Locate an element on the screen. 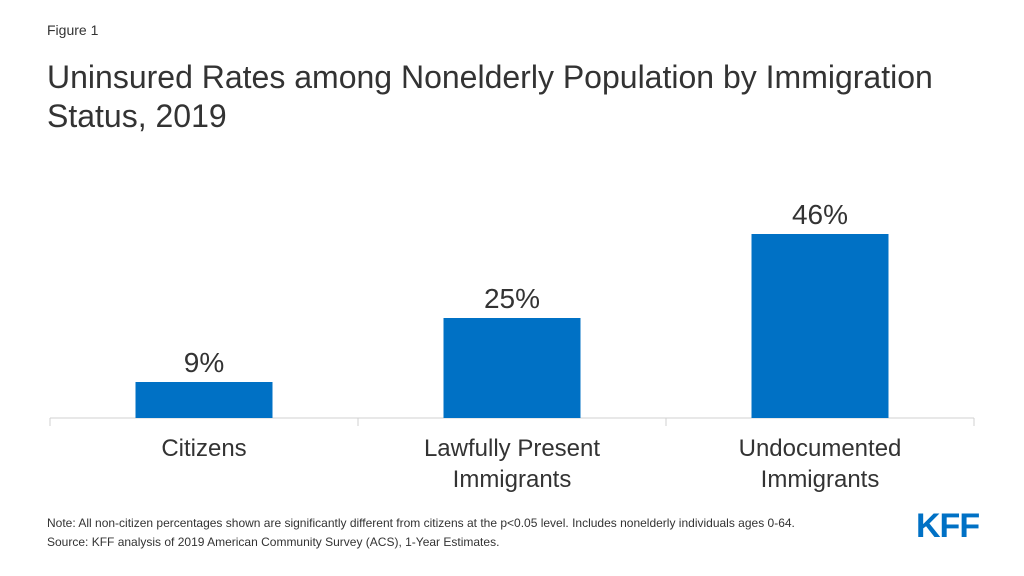 Image resolution: width=1024 pixels, height=576 pixels. data-label-3: 46% is located at coordinates (820, 214).